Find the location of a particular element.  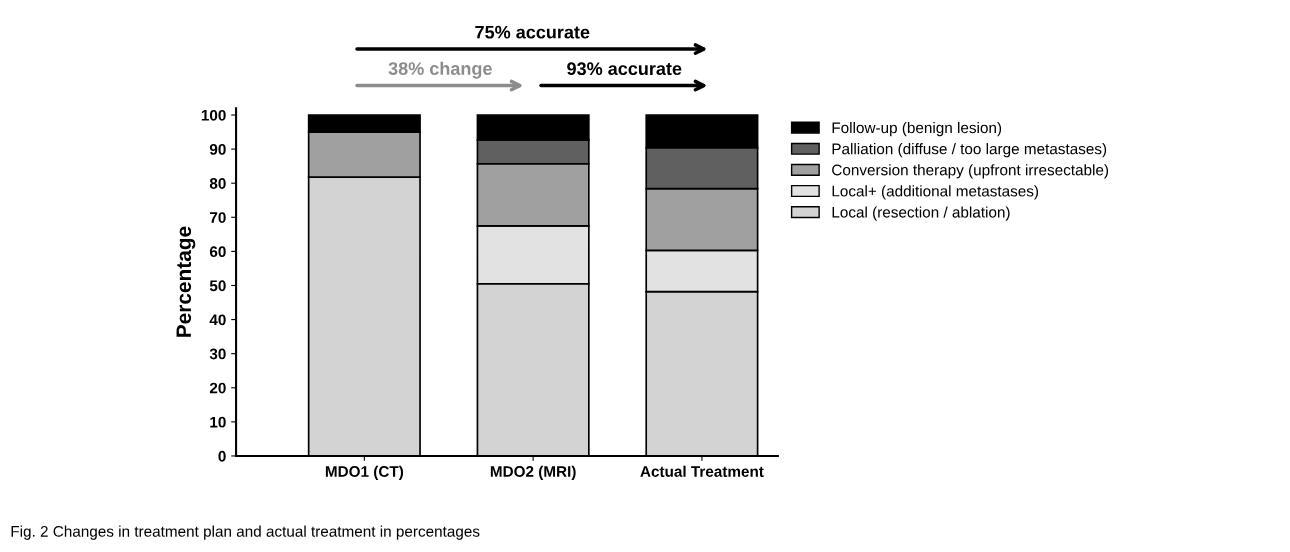

legend-label: Conversion therapy (upfront irresectable) is located at coordinates (970, 171).